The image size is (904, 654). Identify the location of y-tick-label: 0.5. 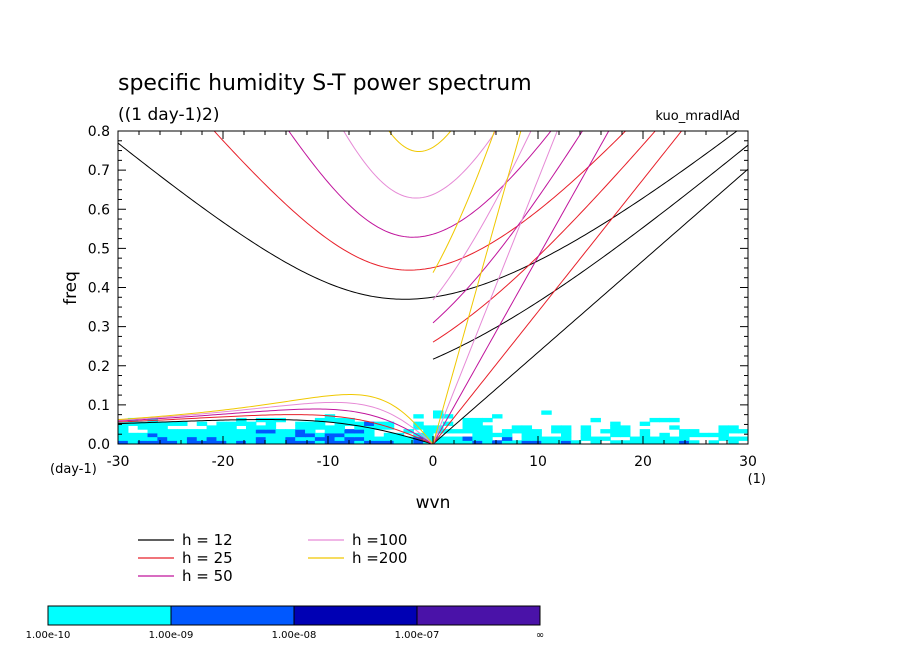
(99, 249).